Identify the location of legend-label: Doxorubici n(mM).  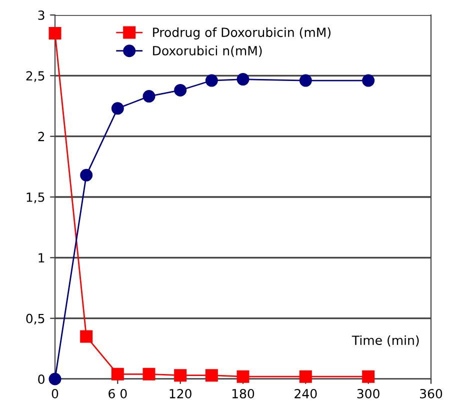
(207, 51).